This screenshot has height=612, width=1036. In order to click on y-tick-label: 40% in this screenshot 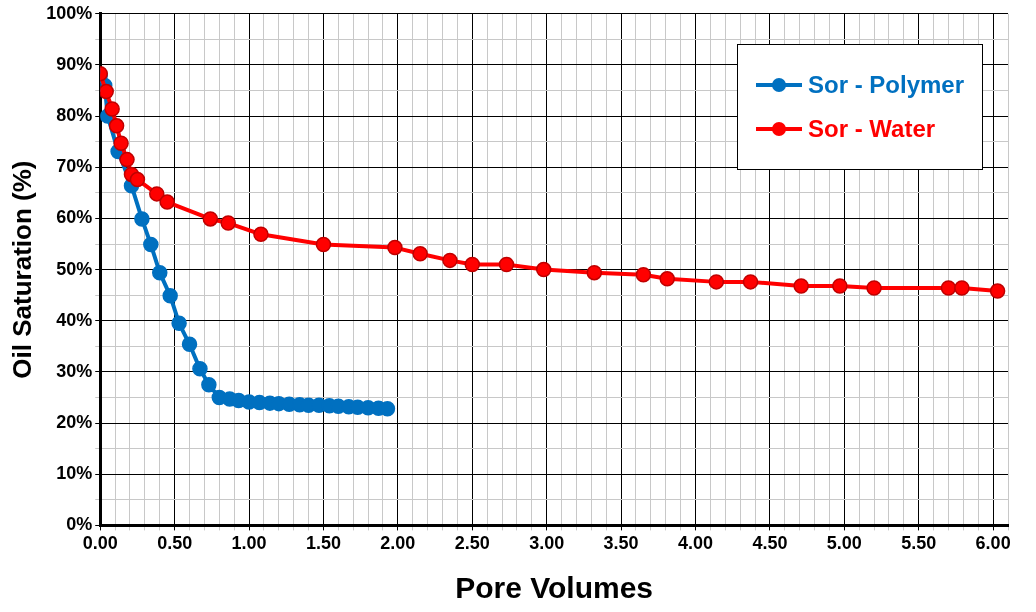, I will do `click(74, 319)`.